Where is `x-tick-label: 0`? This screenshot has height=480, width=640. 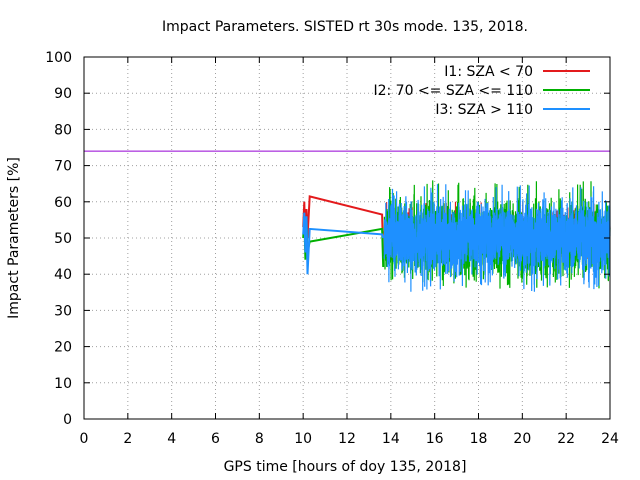 x-tick-label: 0 is located at coordinates (84, 439).